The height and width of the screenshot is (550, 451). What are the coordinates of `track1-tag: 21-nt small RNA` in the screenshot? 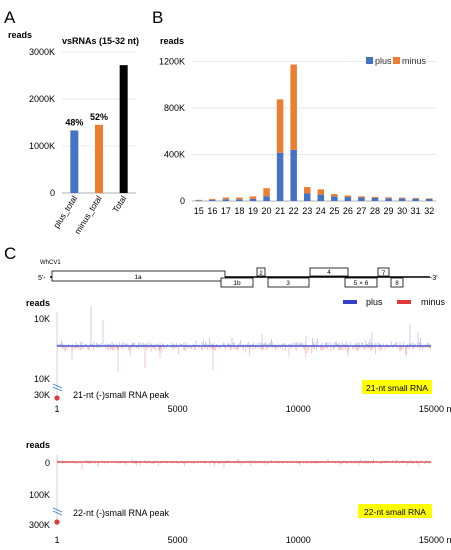 It's located at (397, 388).